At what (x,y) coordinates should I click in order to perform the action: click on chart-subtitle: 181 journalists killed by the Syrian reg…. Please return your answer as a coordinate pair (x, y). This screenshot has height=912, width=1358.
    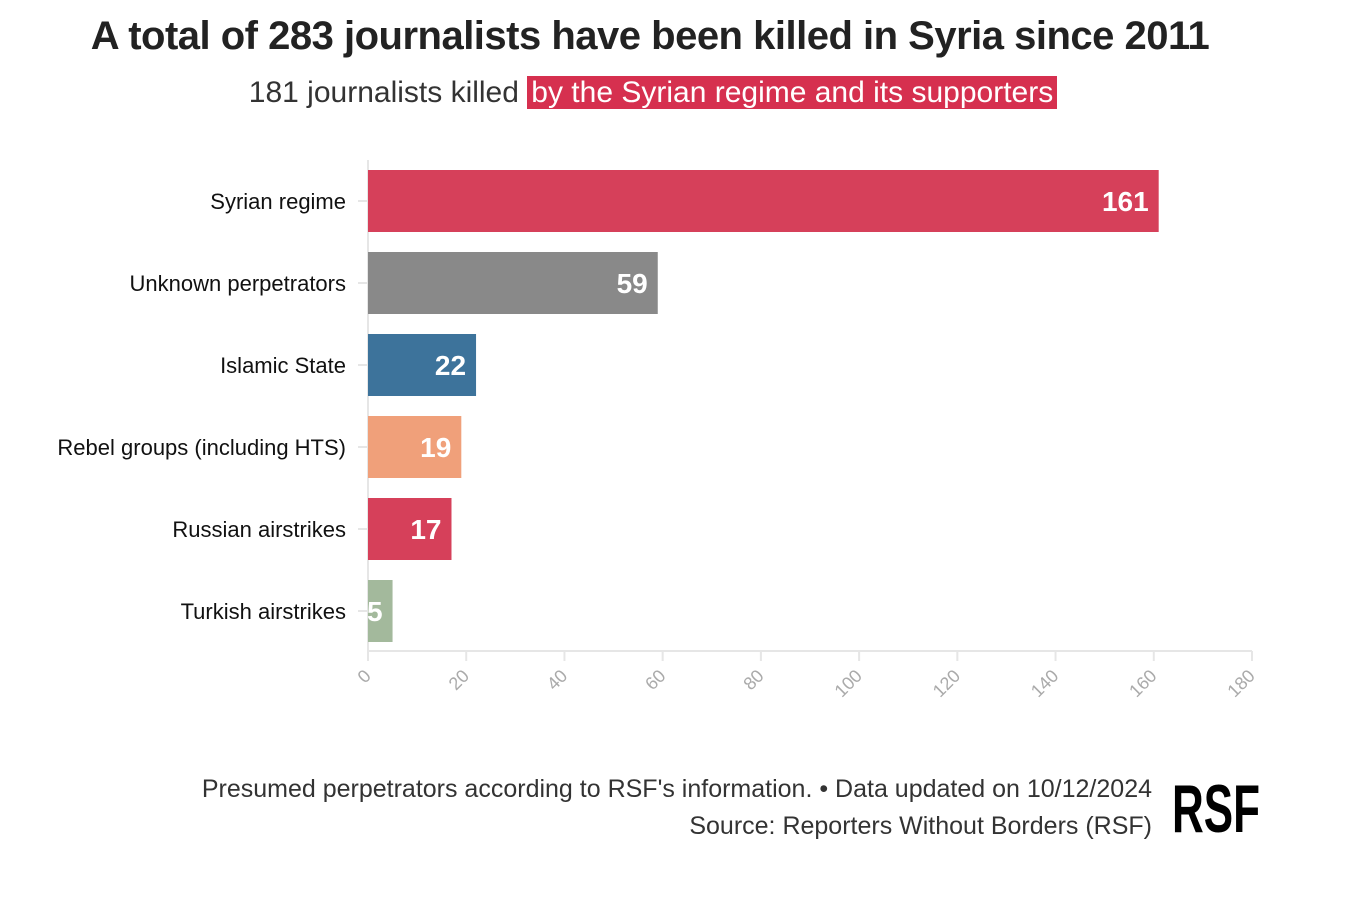
    Looking at the image, I should click on (653, 93).